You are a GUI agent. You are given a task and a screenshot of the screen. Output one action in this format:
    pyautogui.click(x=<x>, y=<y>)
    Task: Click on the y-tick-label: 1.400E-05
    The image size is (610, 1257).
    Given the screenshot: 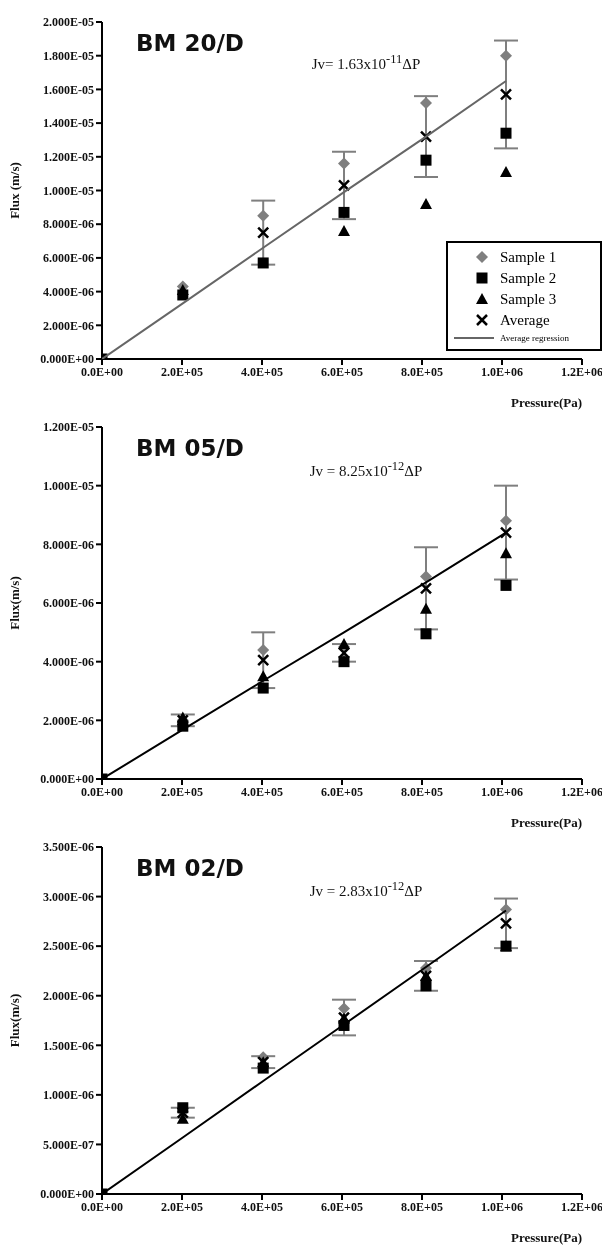 What is the action you would take?
    pyautogui.click(x=68, y=123)
    